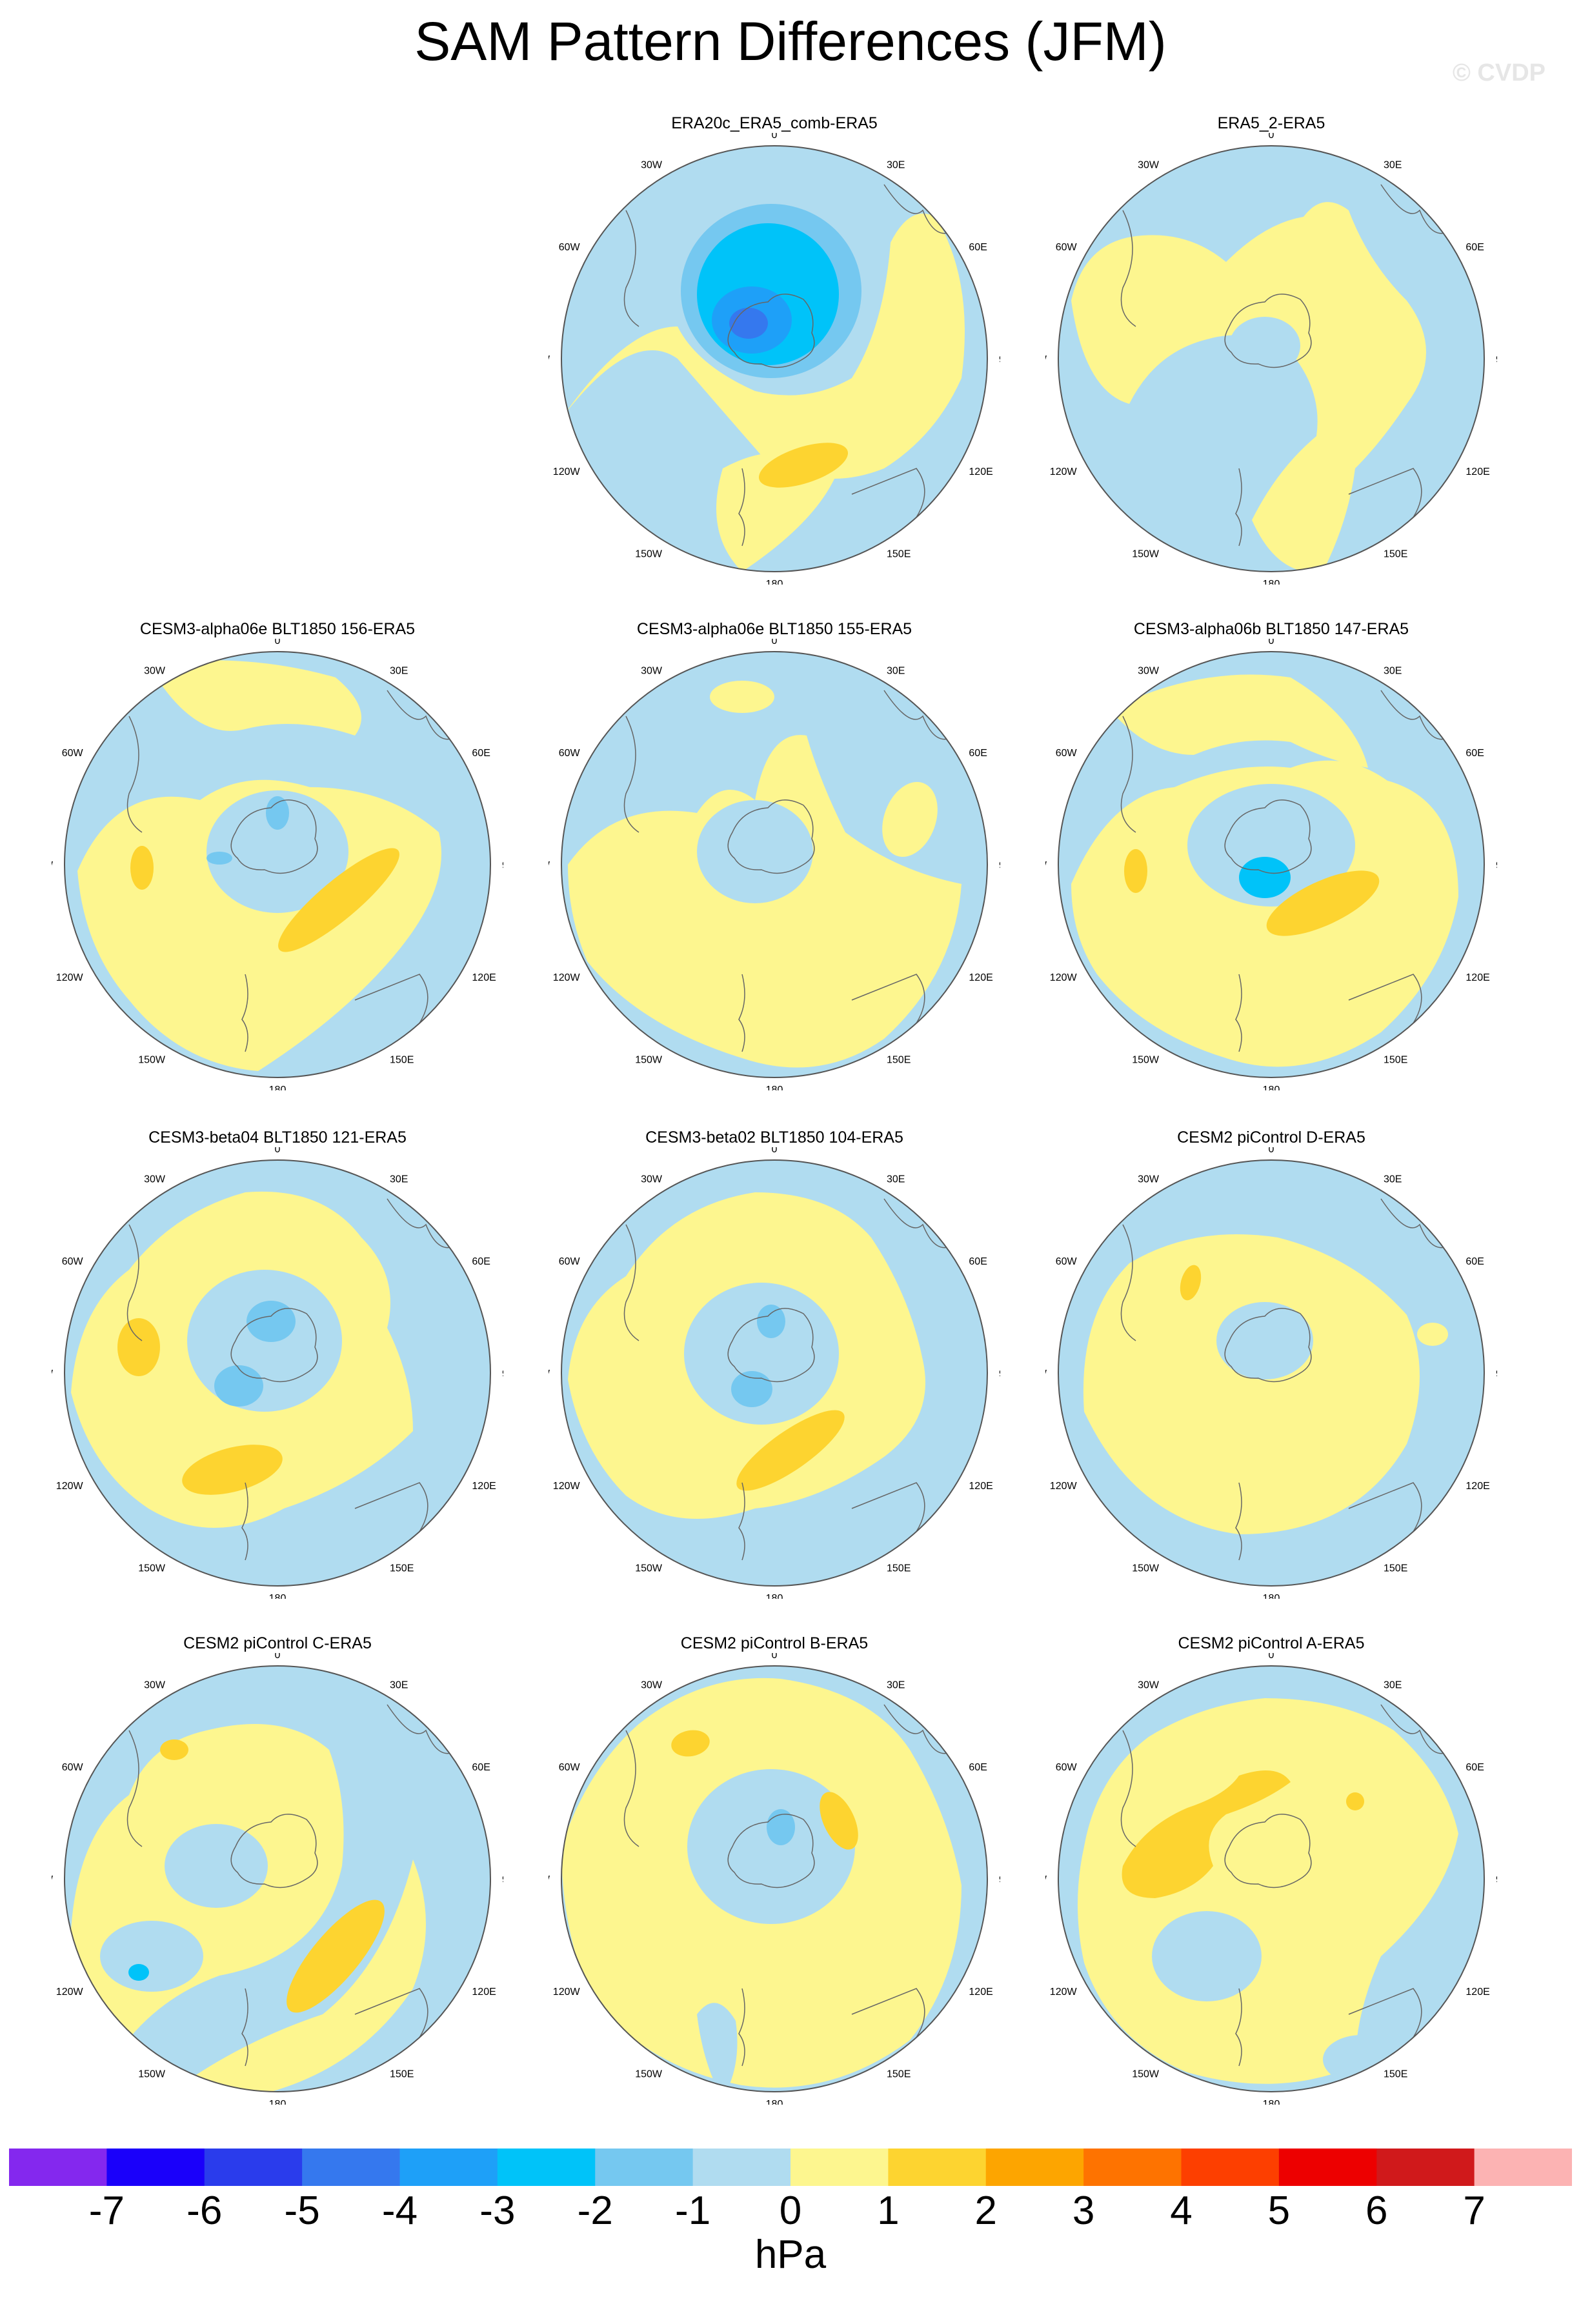  Describe the element at coordinates (774, 1137) in the screenshot. I see `panel-title: CESM3-beta02 BLT1850 104-ERA5` at that location.